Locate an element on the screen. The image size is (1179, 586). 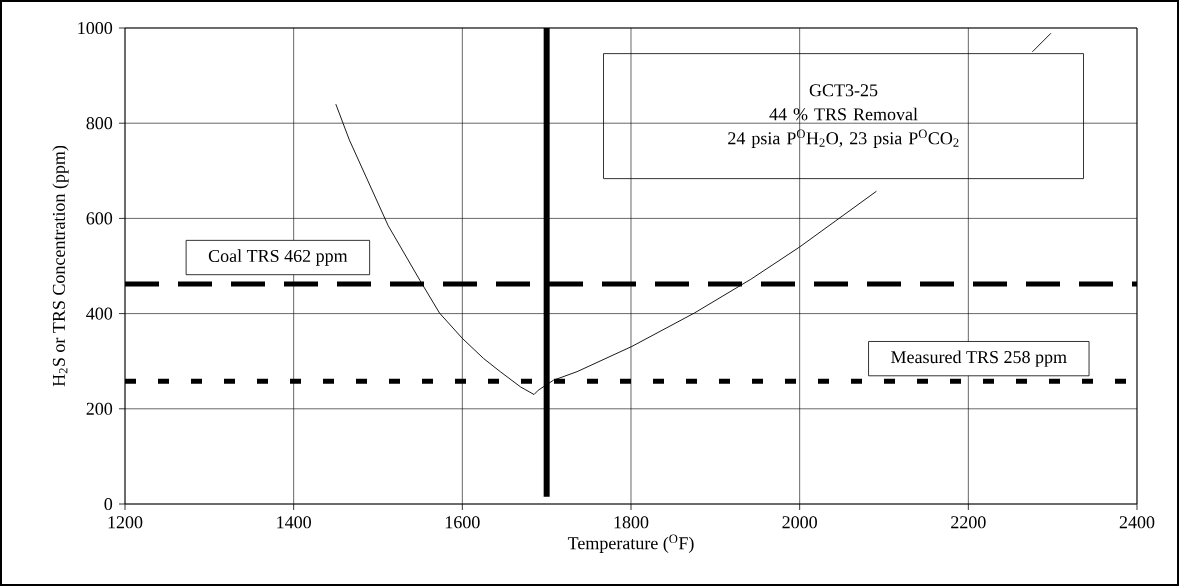
y-tick-label: 400 is located at coordinates (99, 313).